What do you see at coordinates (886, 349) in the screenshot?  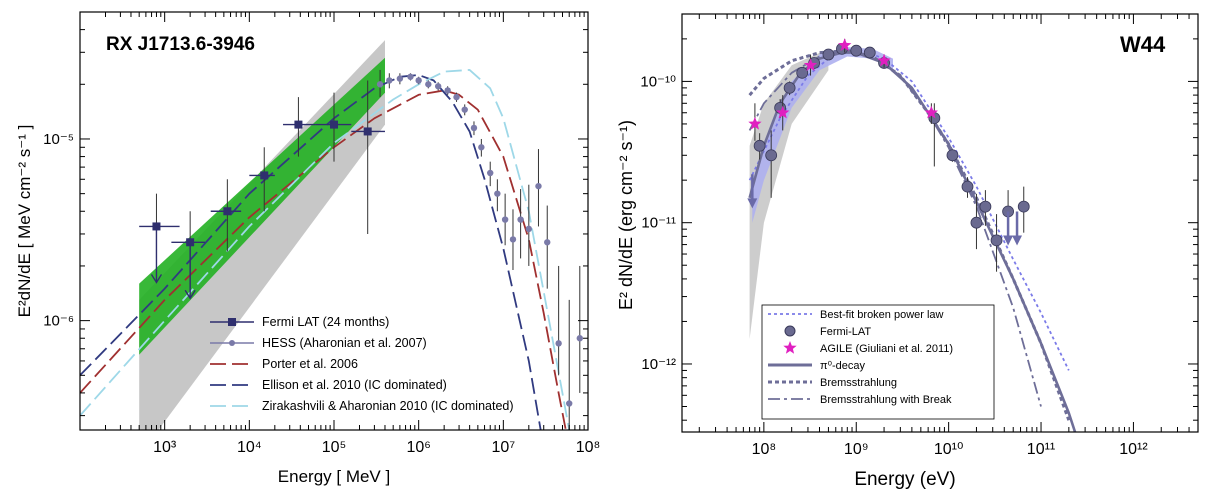 I see `legend-label: AGILE (Giuliani et al. 2011)` at bounding box center [886, 349].